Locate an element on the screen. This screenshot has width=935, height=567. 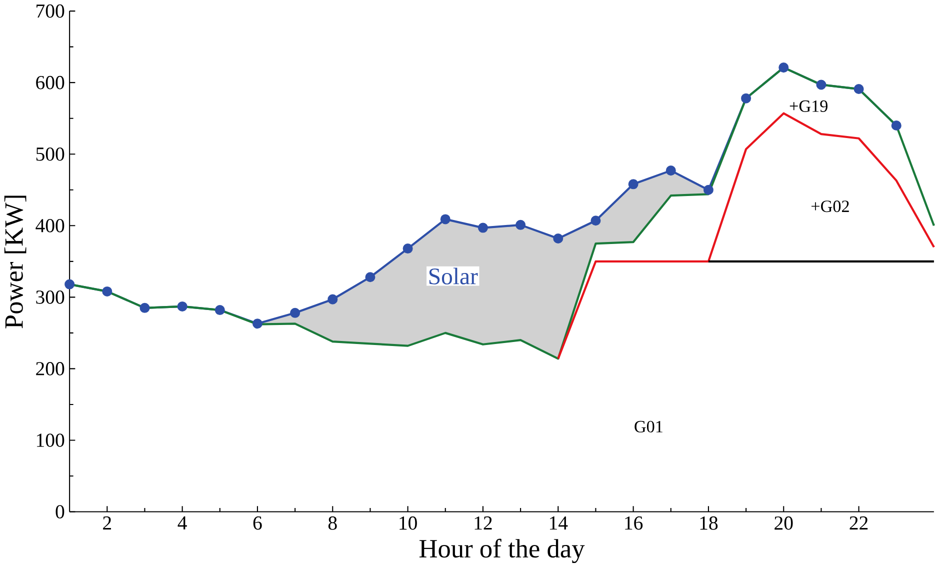
annotation: +G19 is located at coordinates (809, 106).